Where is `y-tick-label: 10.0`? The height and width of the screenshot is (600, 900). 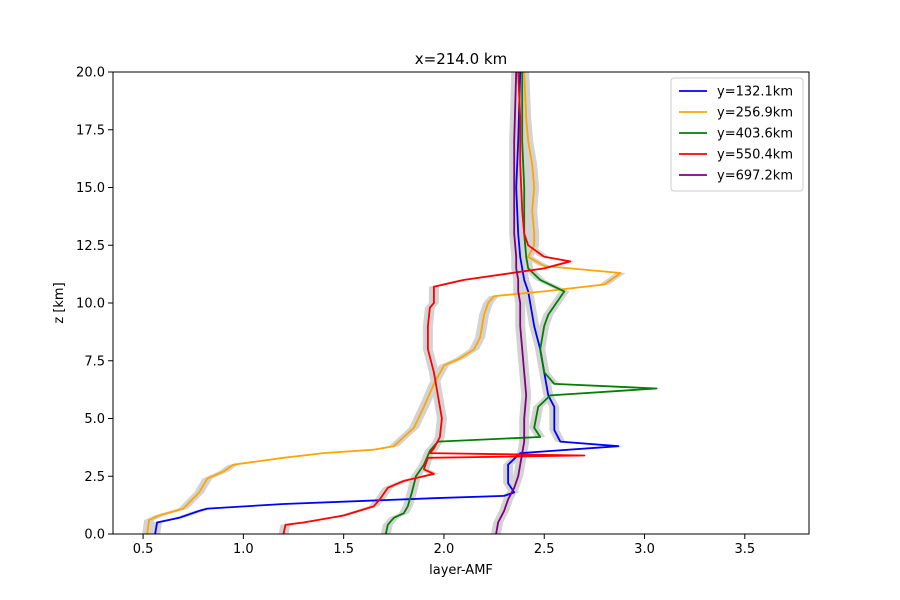
y-tick-label: 10.0 is located at coordinates (90, 304).